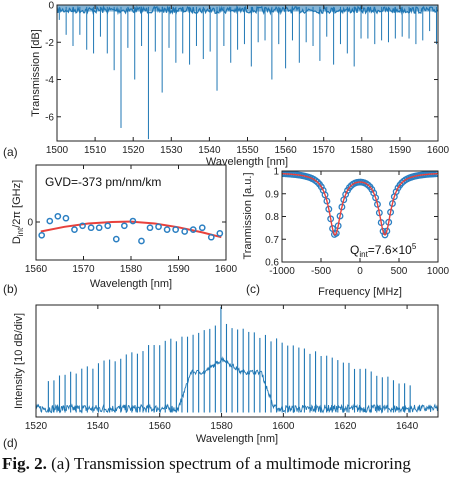  I want to click on q-sup: 5, so click(414, 246).